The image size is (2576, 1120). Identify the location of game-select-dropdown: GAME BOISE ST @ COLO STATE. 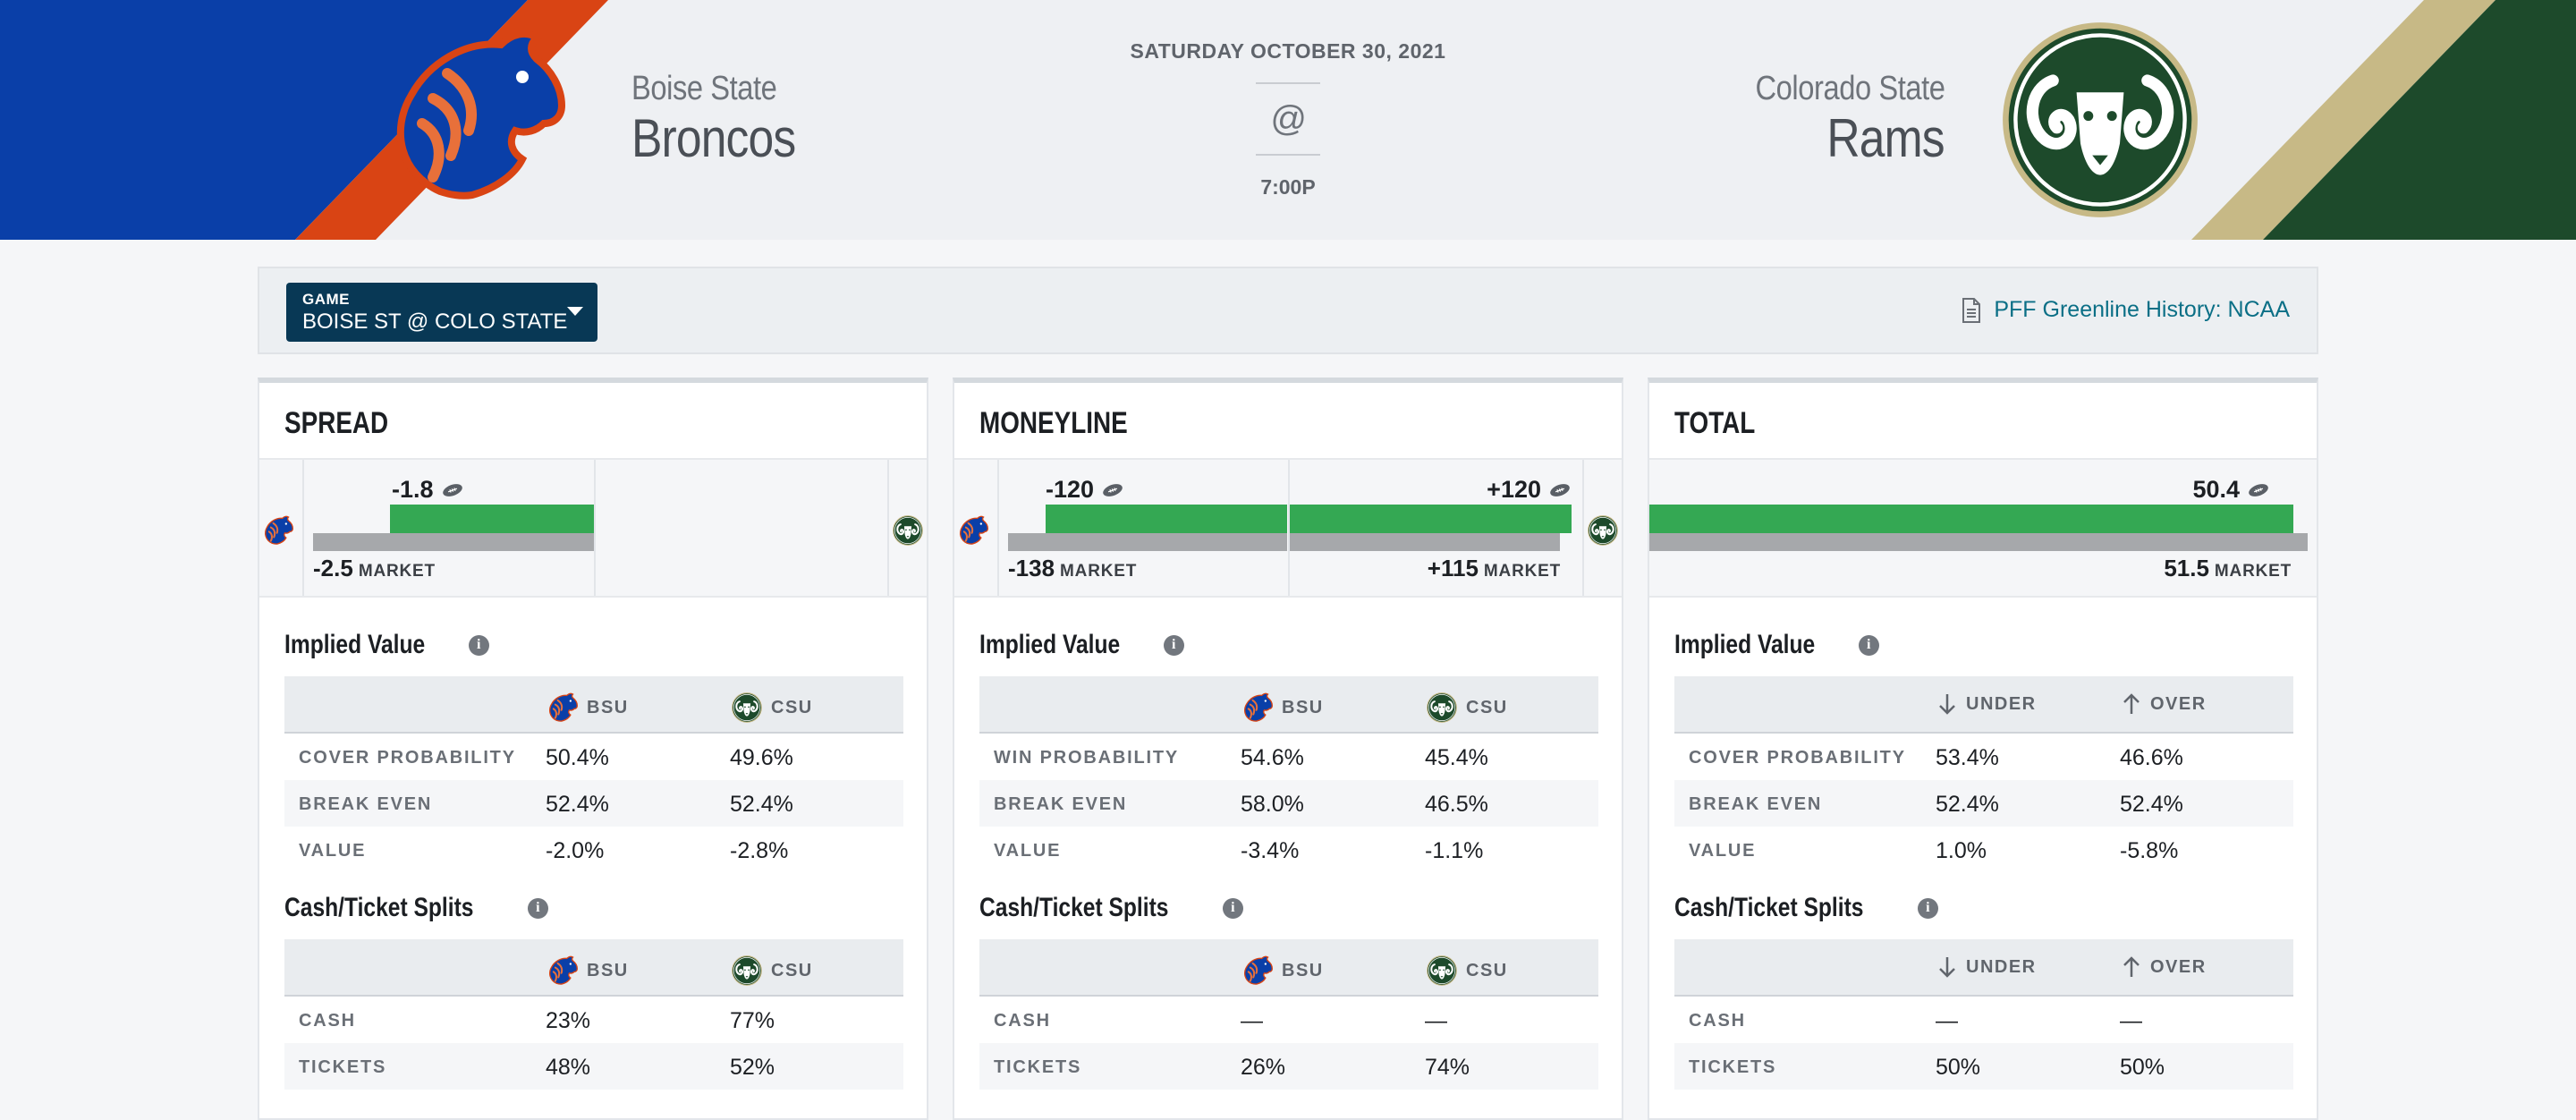
(441, 312).